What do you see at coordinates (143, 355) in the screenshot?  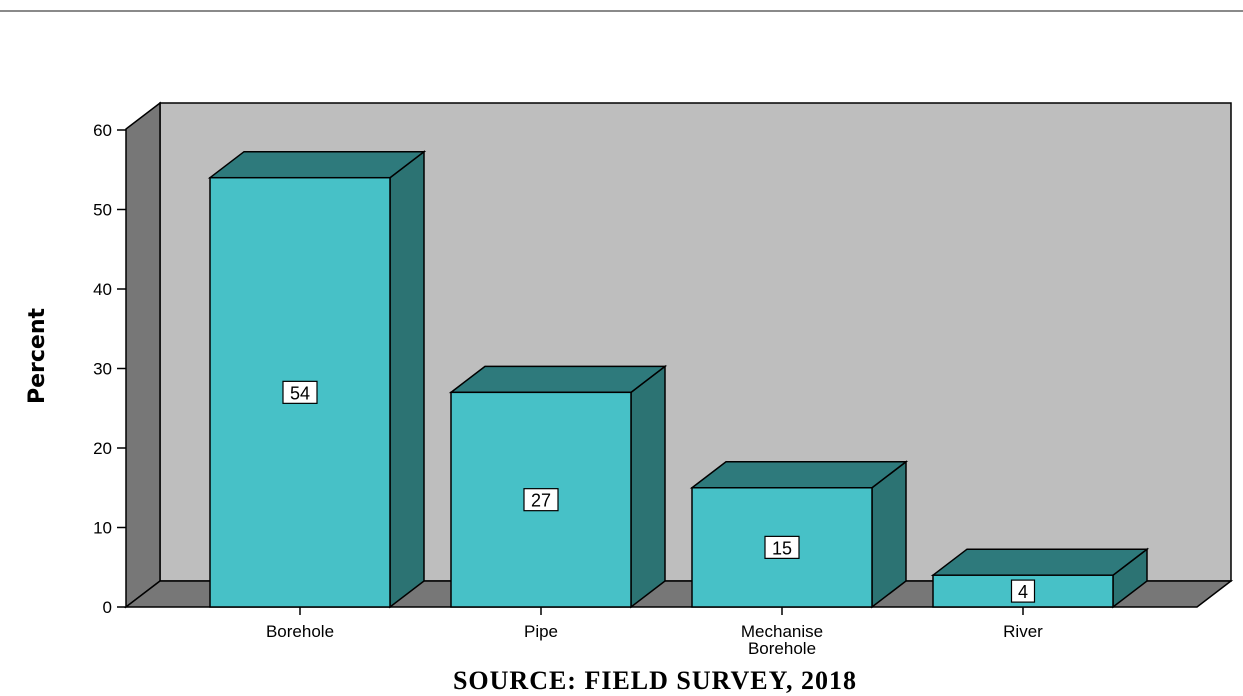 I see `side-wall` at bounding box center [143, 355].